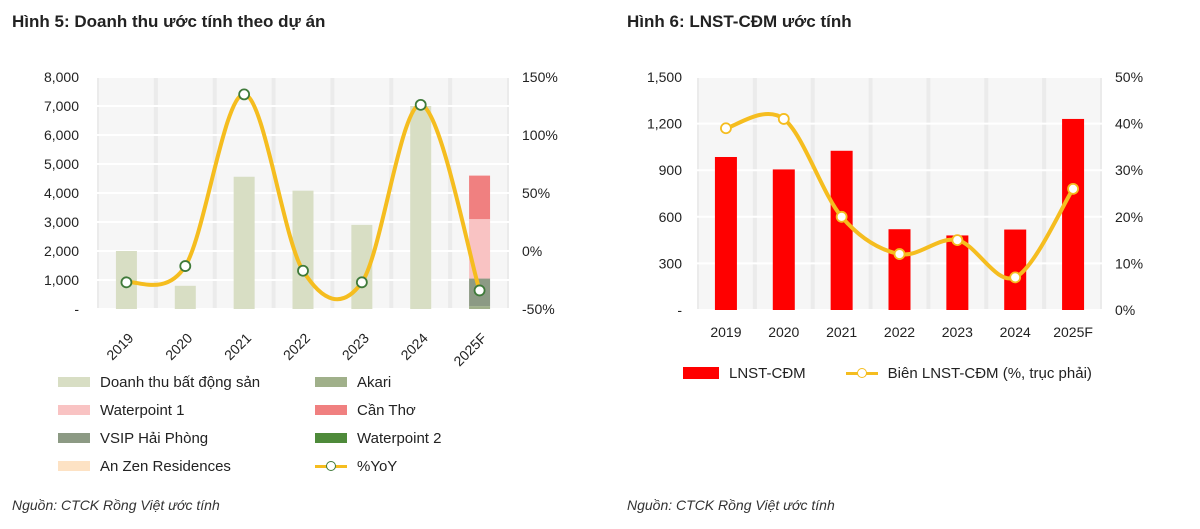  I want to click on legend-entry: Cần Thơ, so click(396, 410).